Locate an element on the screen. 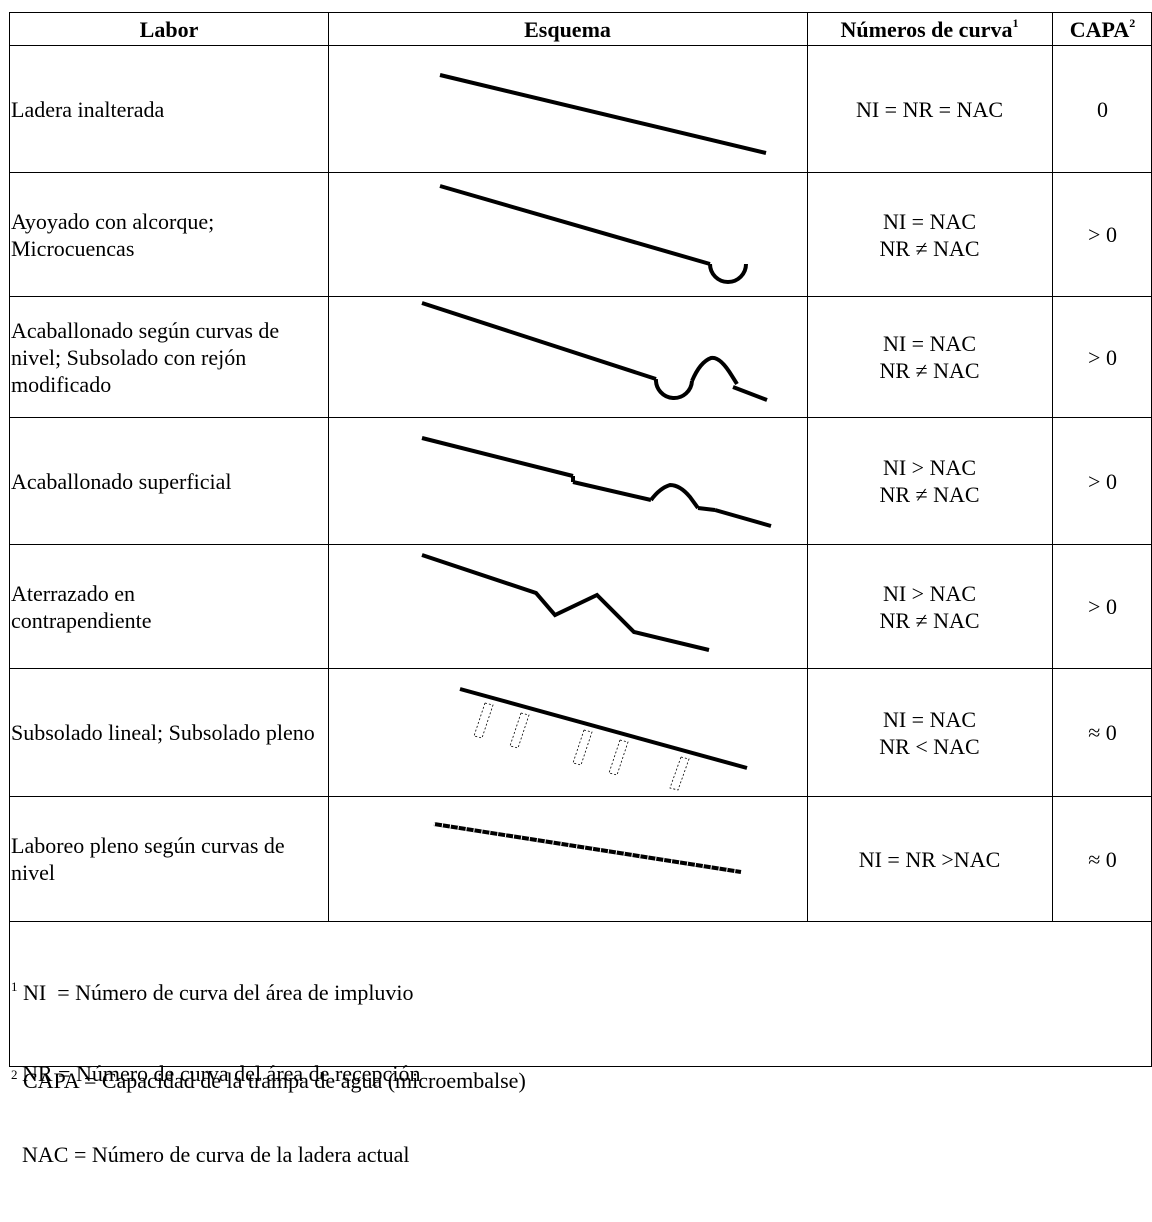 This screenshot has width=1152, height=1222. footnote-ref-1: 1 is located at coordinates (1015, 22).